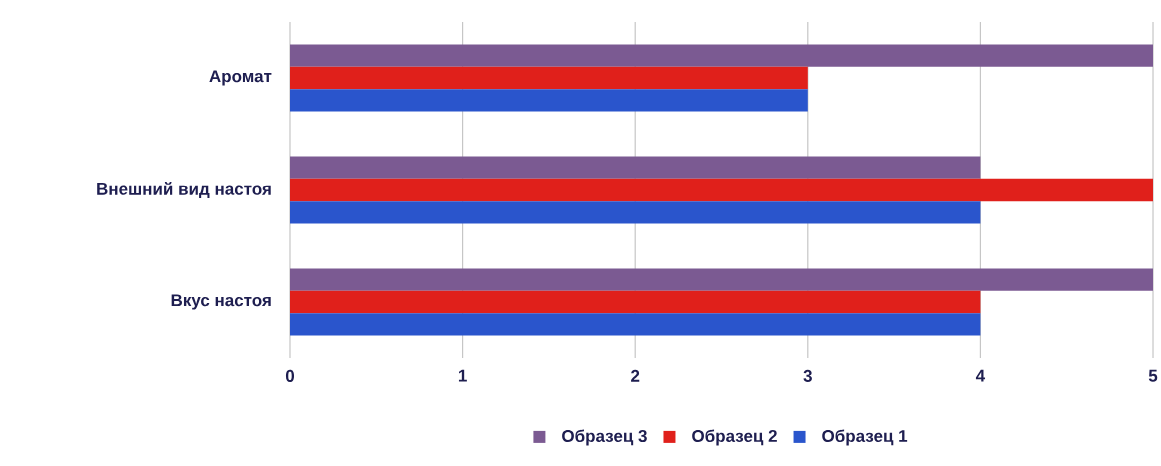 Image resolution: width=1161 pixels, height=466 pixels. I want to click on legend-label: Образец 3, so click(604, 437).